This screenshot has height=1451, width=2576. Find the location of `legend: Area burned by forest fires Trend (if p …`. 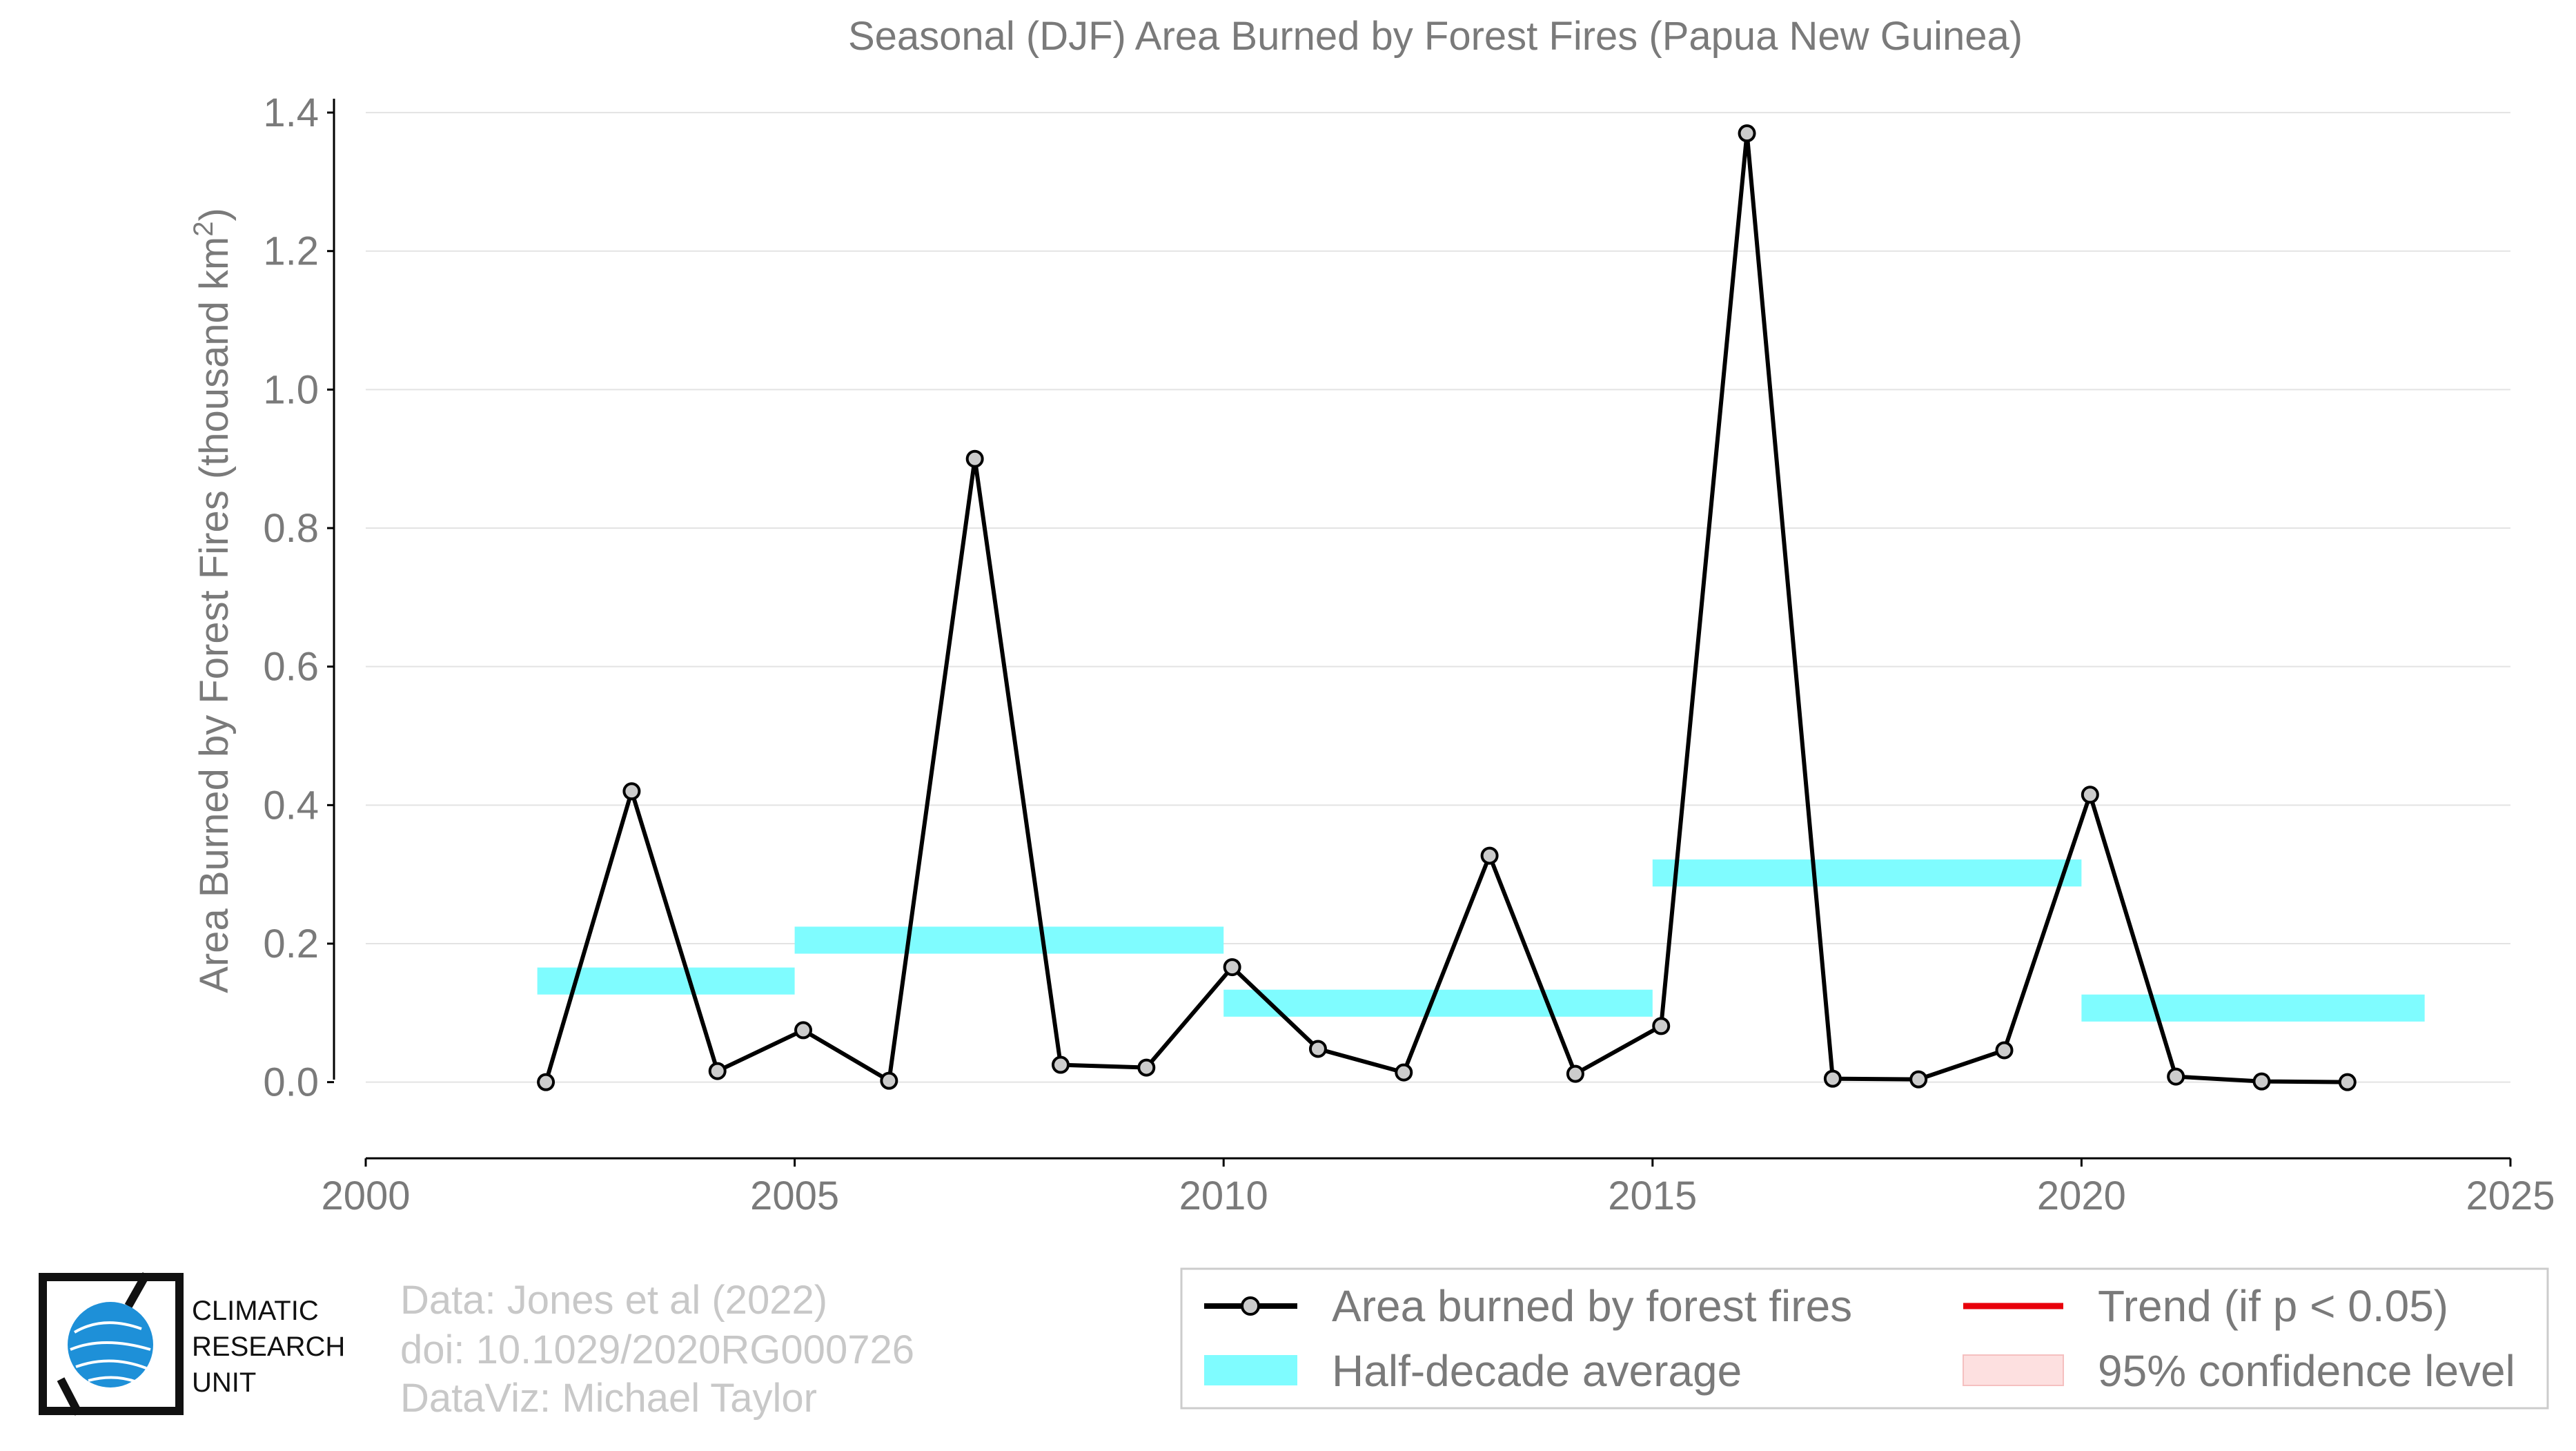

legend: Area burned by forest fires Trend (if p … is located at coordinates (1864, 1338).